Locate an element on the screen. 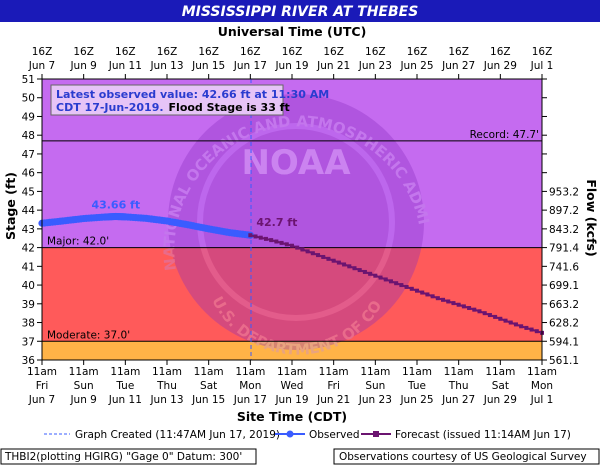  legend-forecast-marker is located at coordinates (376, 434).